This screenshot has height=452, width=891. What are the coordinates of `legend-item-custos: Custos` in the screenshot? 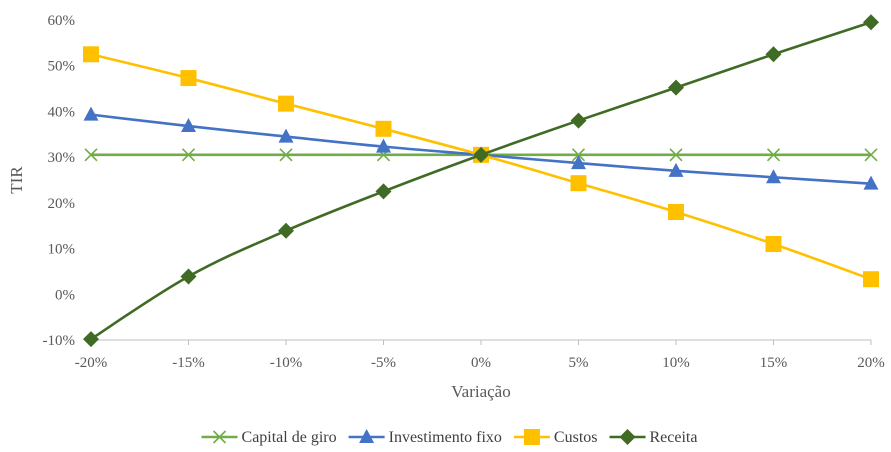 It's located at (555, 437).